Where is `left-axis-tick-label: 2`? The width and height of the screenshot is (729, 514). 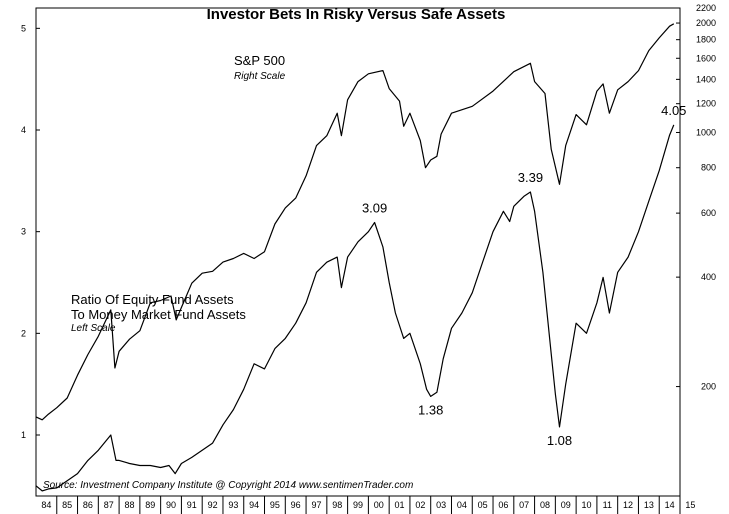
left-axis-tick-label: 2 is located at coordinates (23, 333).